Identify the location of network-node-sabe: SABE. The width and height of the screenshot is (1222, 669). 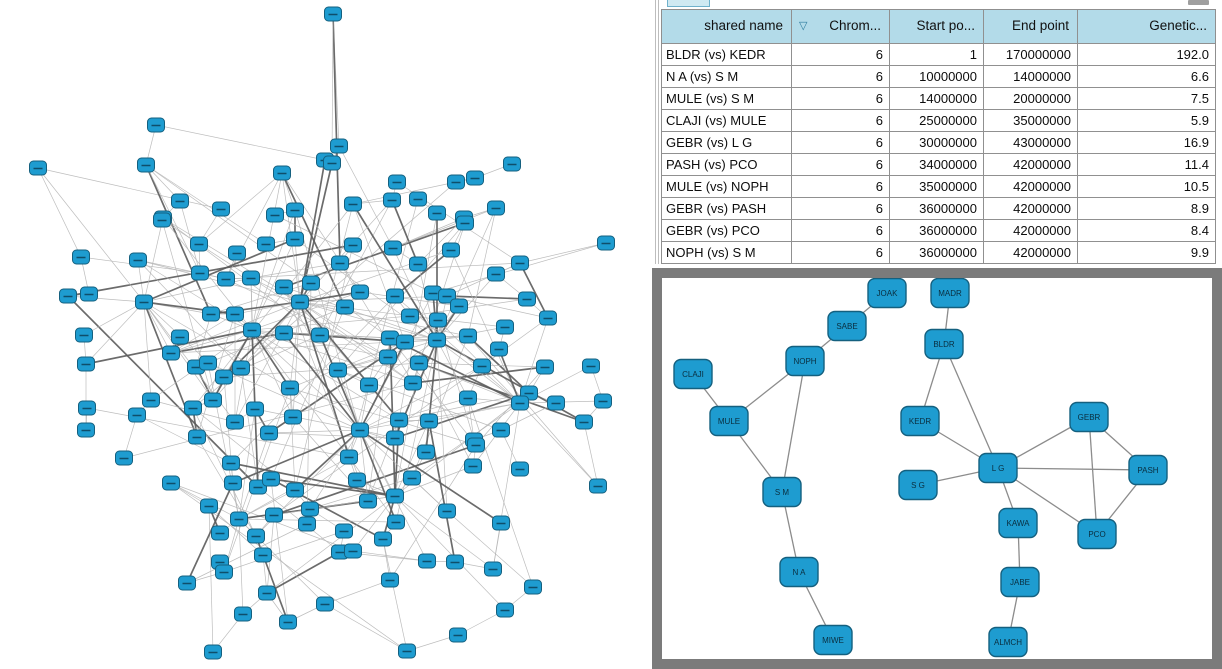
(847, 326).